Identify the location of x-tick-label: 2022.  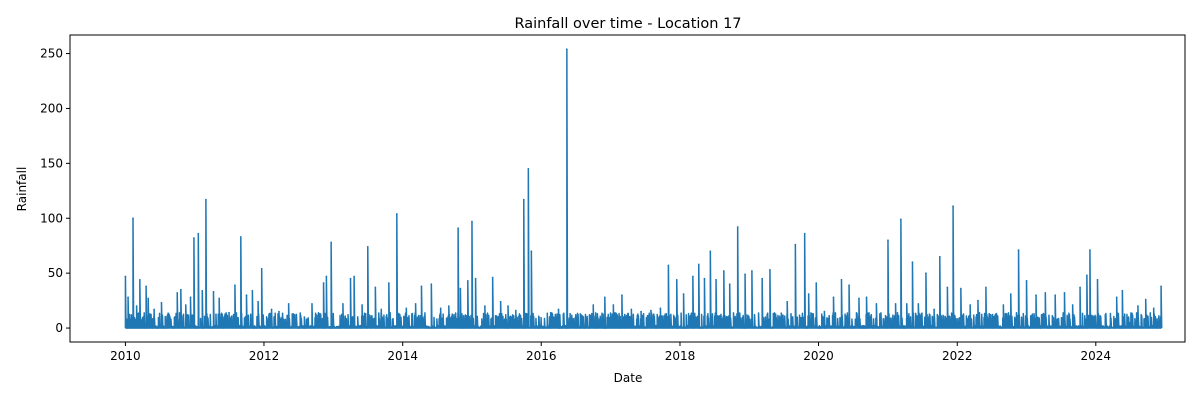
(957, 356).